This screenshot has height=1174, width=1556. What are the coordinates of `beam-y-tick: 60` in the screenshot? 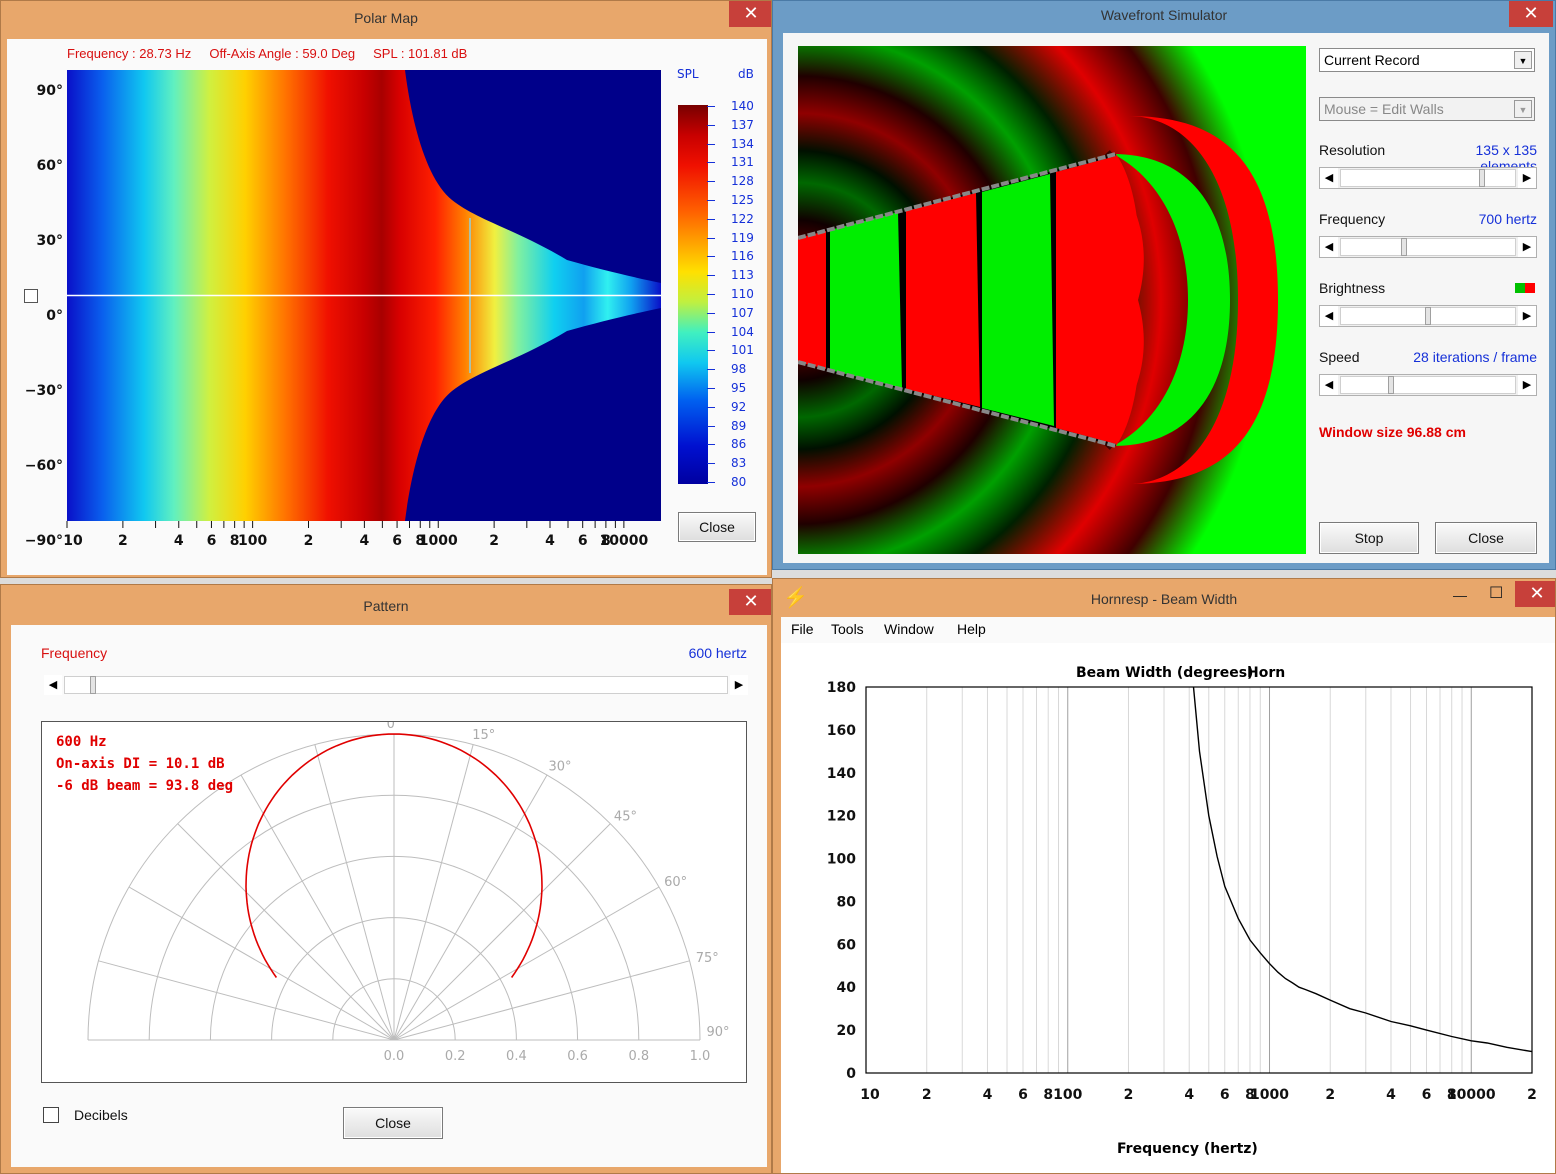 It's located at (847, 945).